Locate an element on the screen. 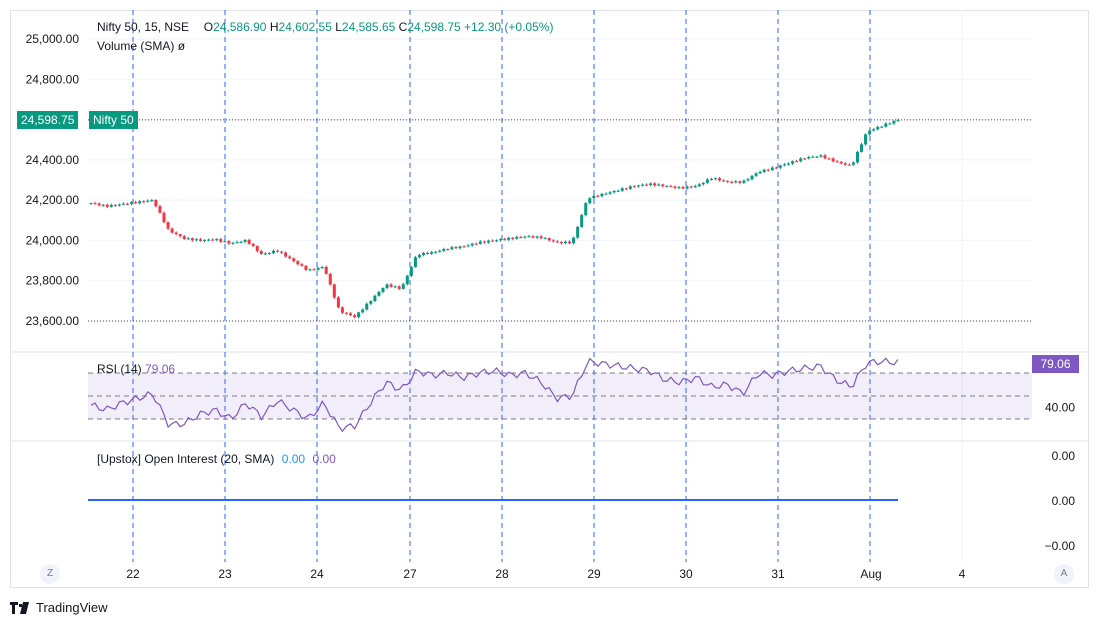 This screenshot has height=628, width=1101. time-tick-label: 27 is located at coordinates (410, 574).